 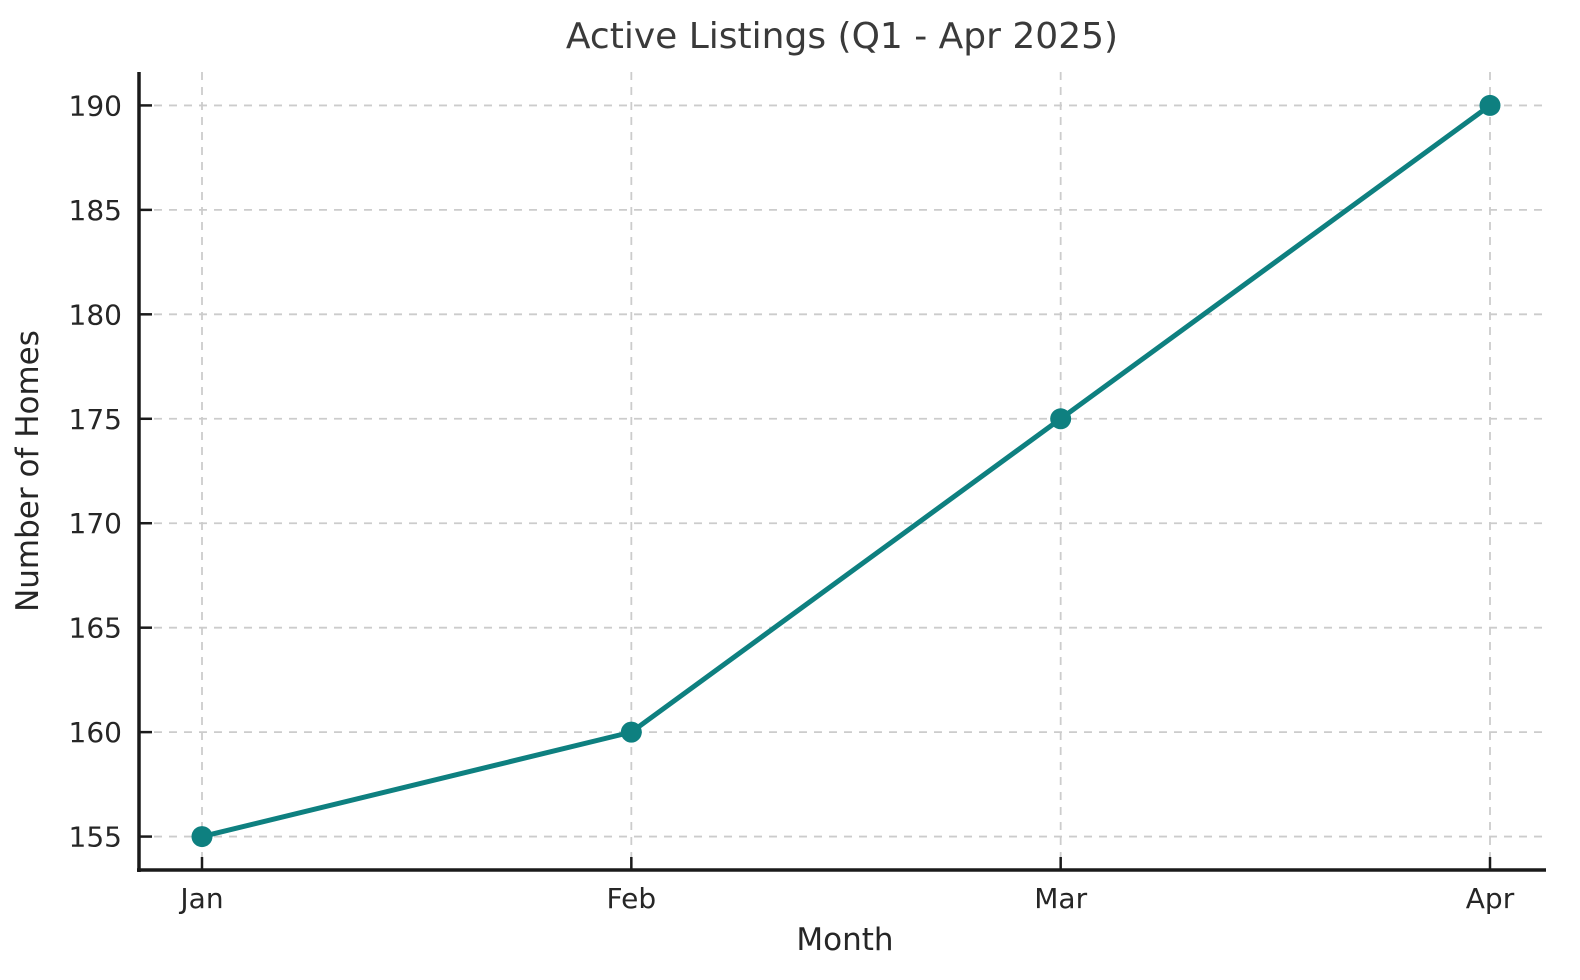 I want to click on x-tick-label: Mar, so click(x=1060, y=898).